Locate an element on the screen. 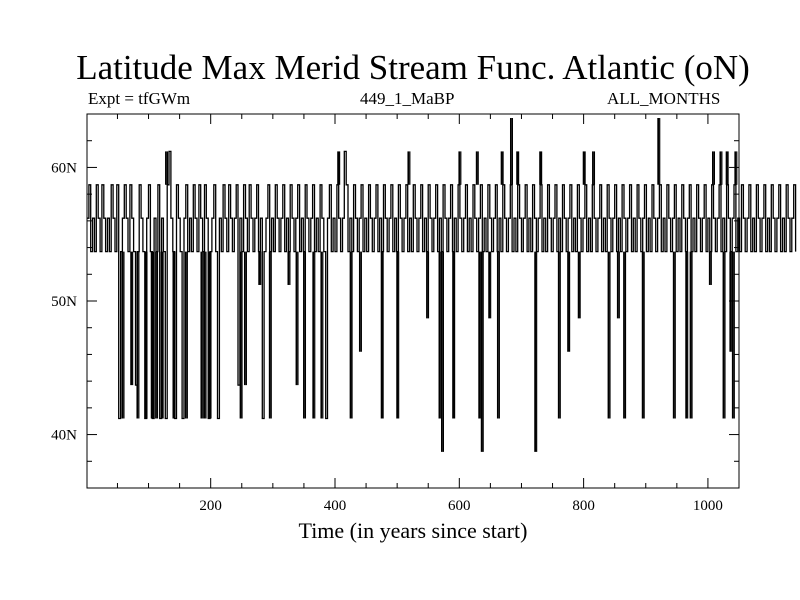 Image resolution: width=800 pixels, height=600 pixels. x-tick-label: 1000 is located at coordinates (708, 506).